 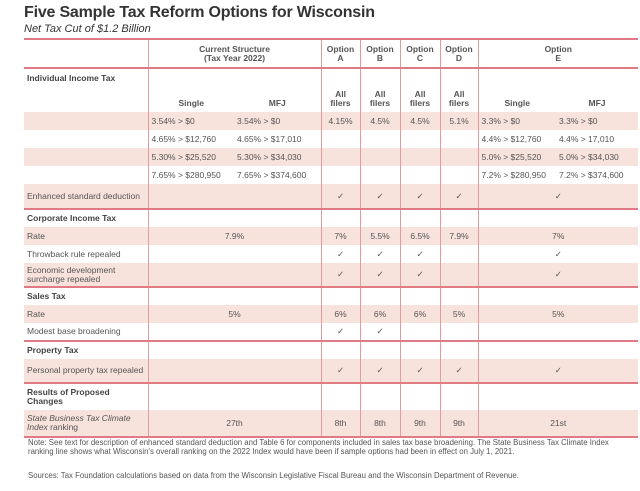 What do you see at coordinates (331, 217) in the screenshot?
I see `section-corp: Corporate Income Tax` at bounding box center [331, 217].